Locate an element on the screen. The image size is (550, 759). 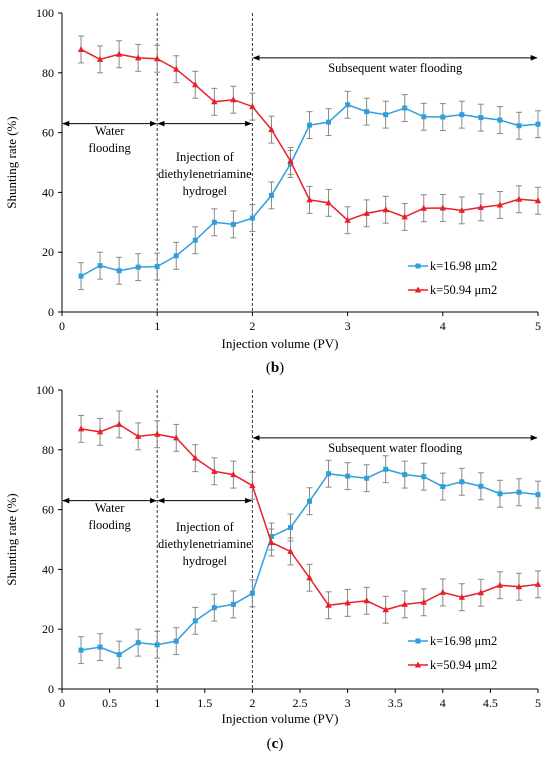
legend-marker-square is located at coordinates (418, 641).